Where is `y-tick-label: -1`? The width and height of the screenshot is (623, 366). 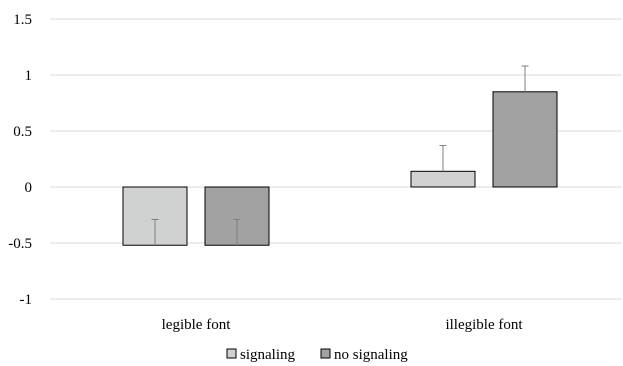
y-tick-label: -1 is located at coordinates (26, 300).